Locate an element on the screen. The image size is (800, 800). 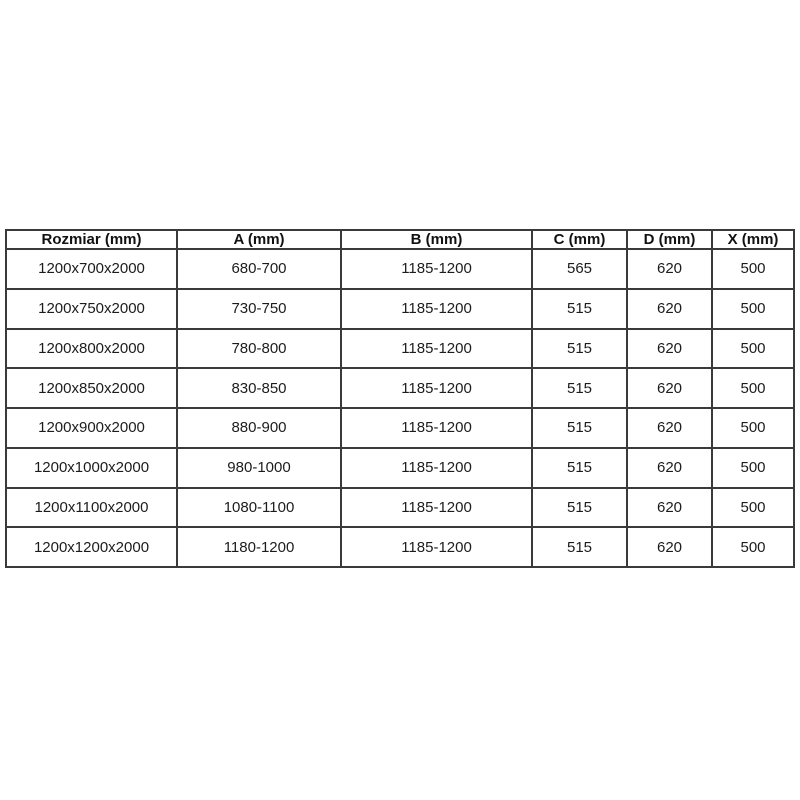
table-row: 1200x900x2000 880-900 1185-1200 515 620 500 is located at coordinates (400, 428).